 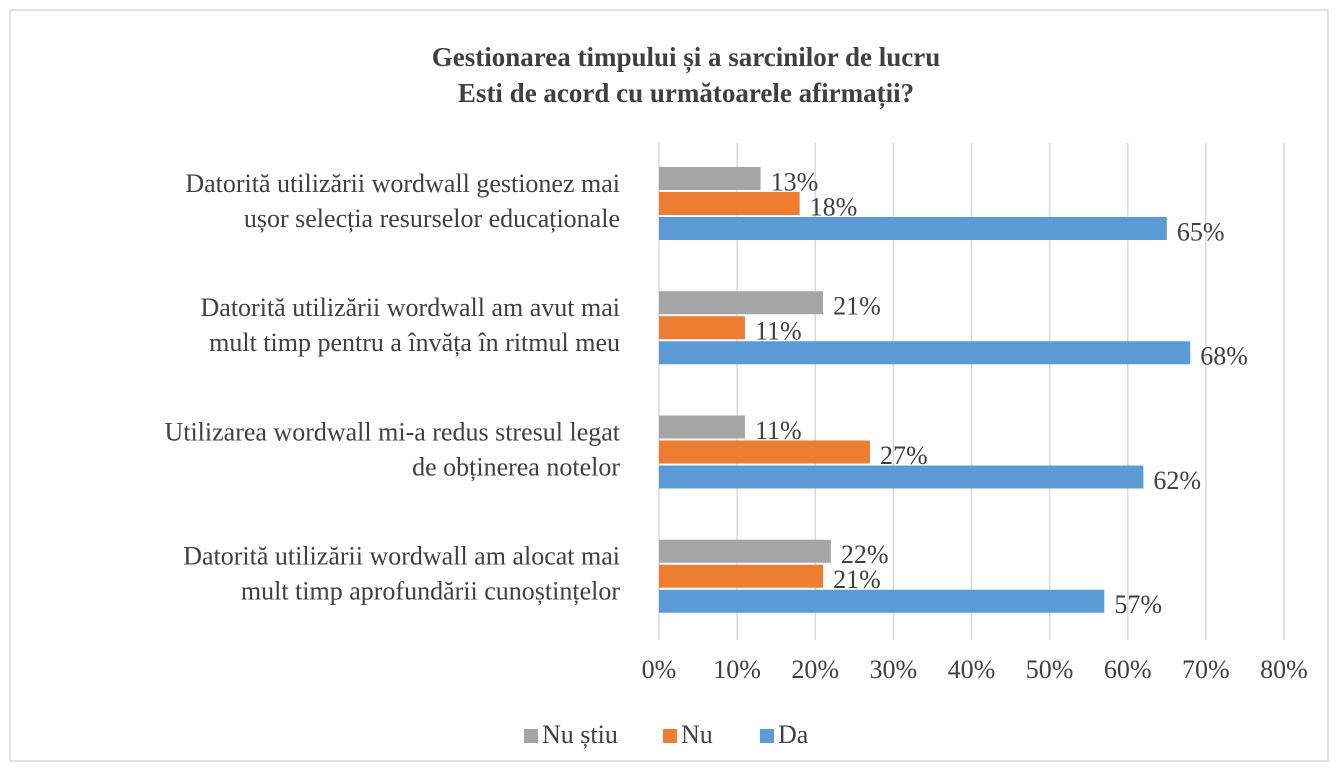 What do you see at coordinates (516, 466) in the screenshot?
I see `y-tick-label: de obținerea notelor` at bounding box center [516, 466].